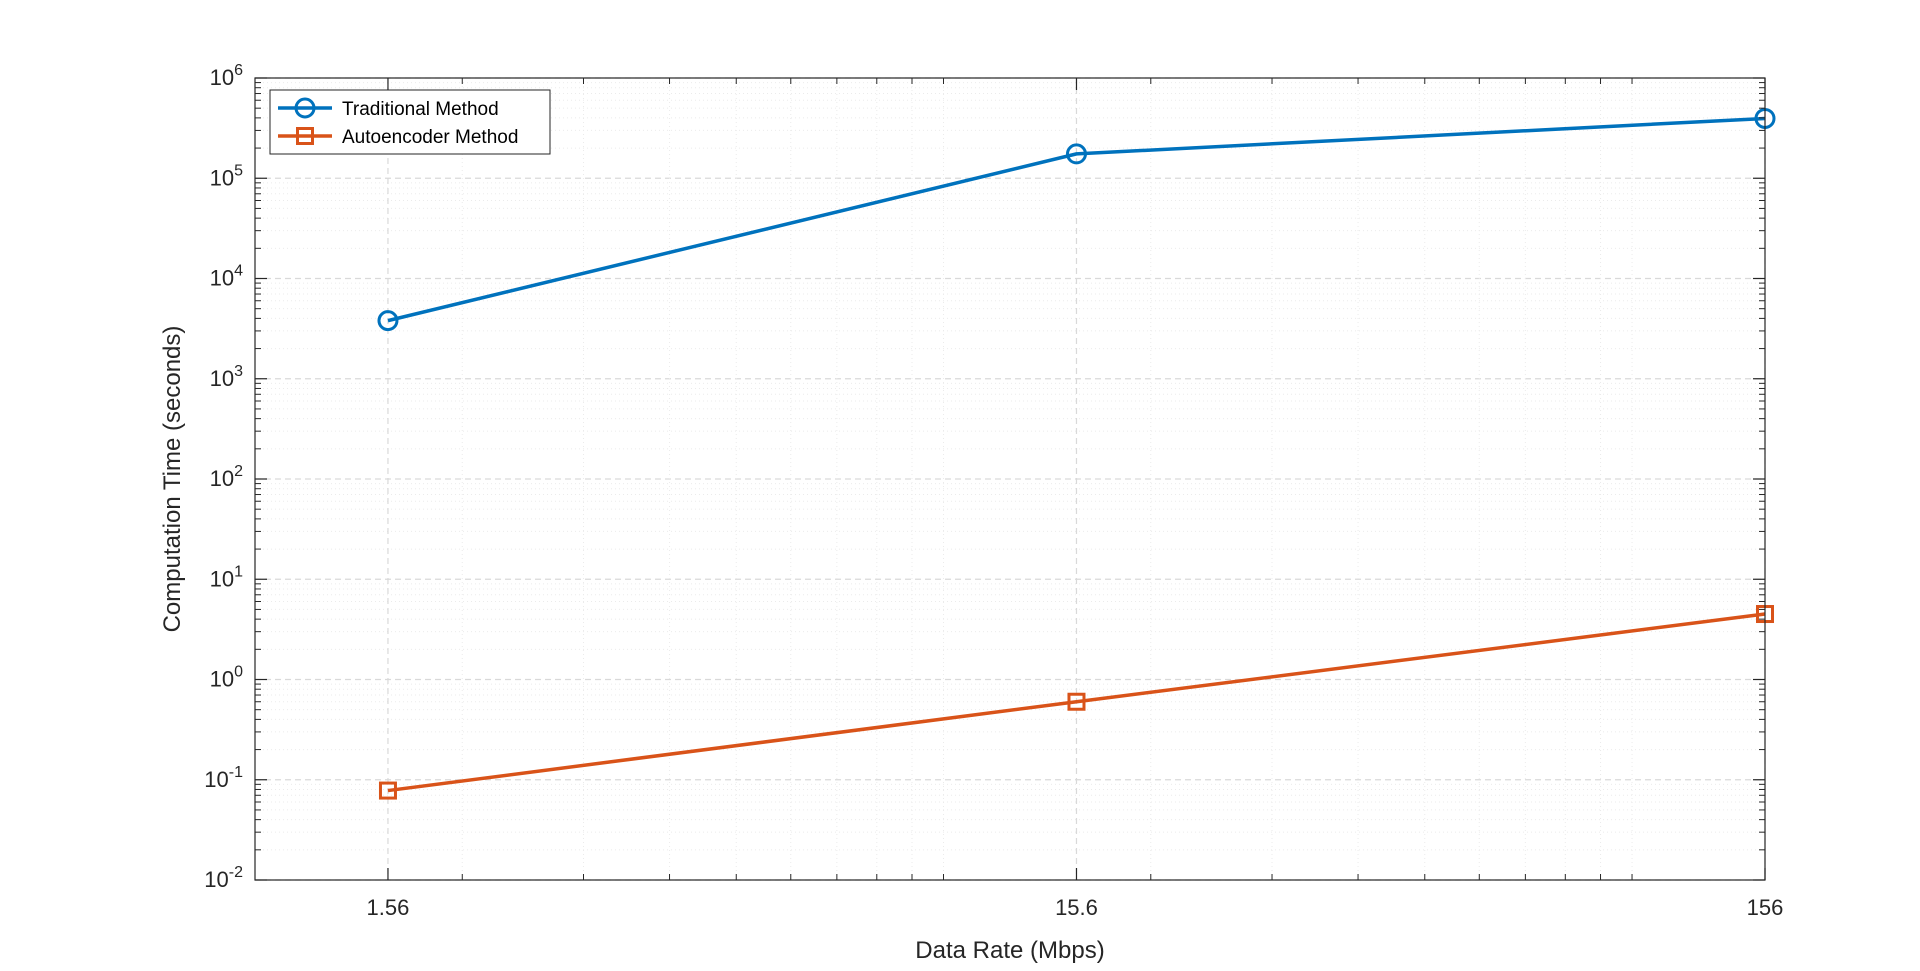 This screenshot has height=971, width=1920. I want to click on y-tick-label: 10⁴, so click(226, 277).